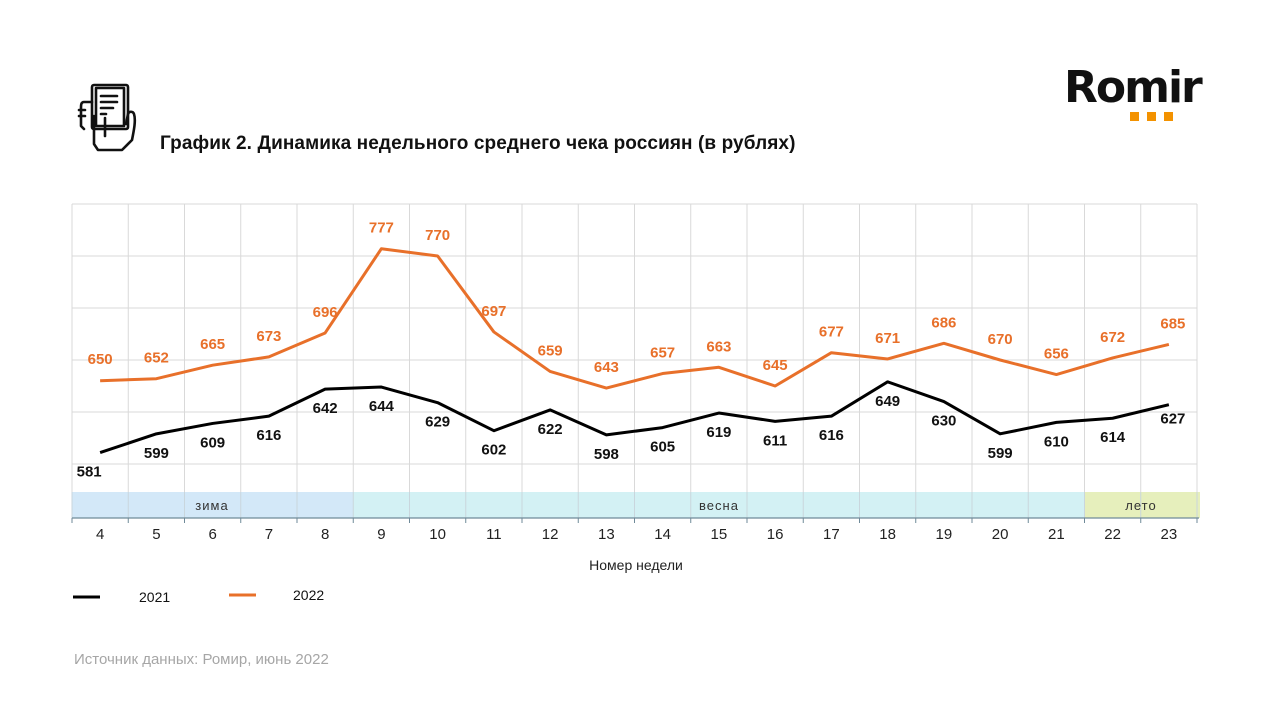 The width and height of the screenshot is (1280, 720). What do you see at coordinates (550, 429) in the screenshot?
I see `data-label-2021: 622` at bounding box center [550, 429].